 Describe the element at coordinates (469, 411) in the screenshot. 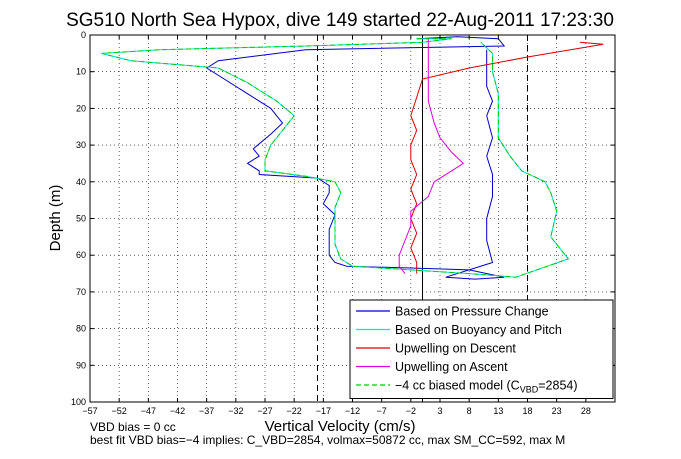

I see `x-tick-label: 8` at that location.